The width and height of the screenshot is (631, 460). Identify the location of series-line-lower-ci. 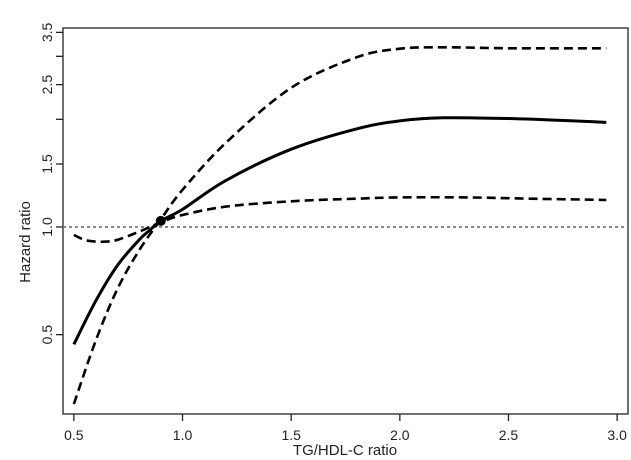
(340, 219).